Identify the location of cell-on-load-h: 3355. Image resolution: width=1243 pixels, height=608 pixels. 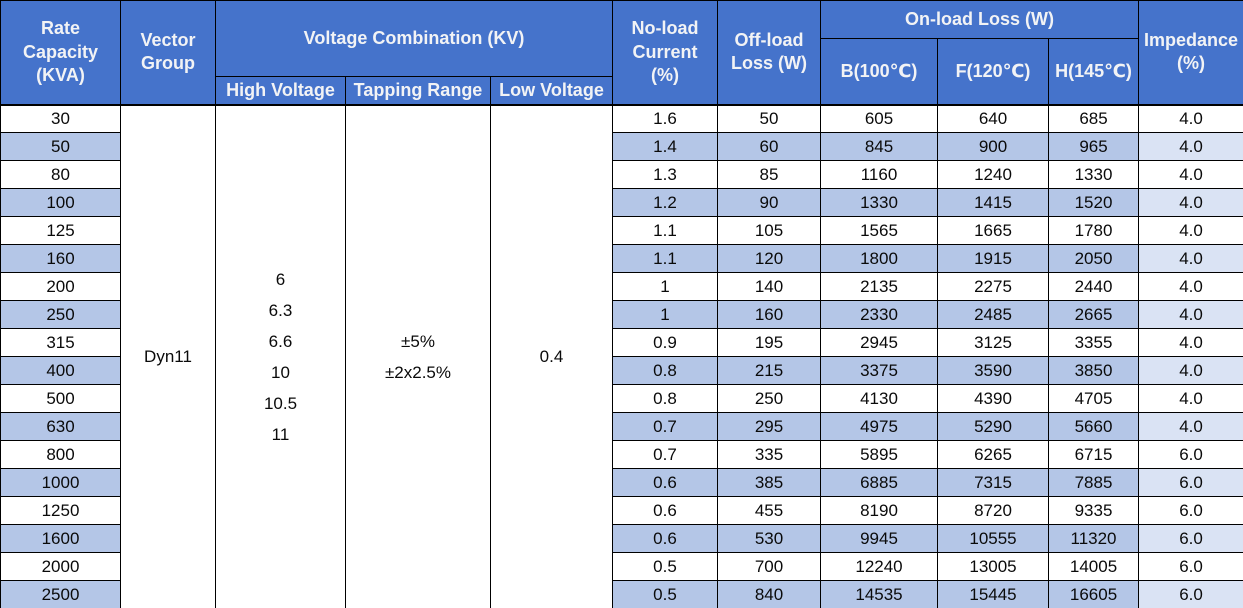
(1093, 342).